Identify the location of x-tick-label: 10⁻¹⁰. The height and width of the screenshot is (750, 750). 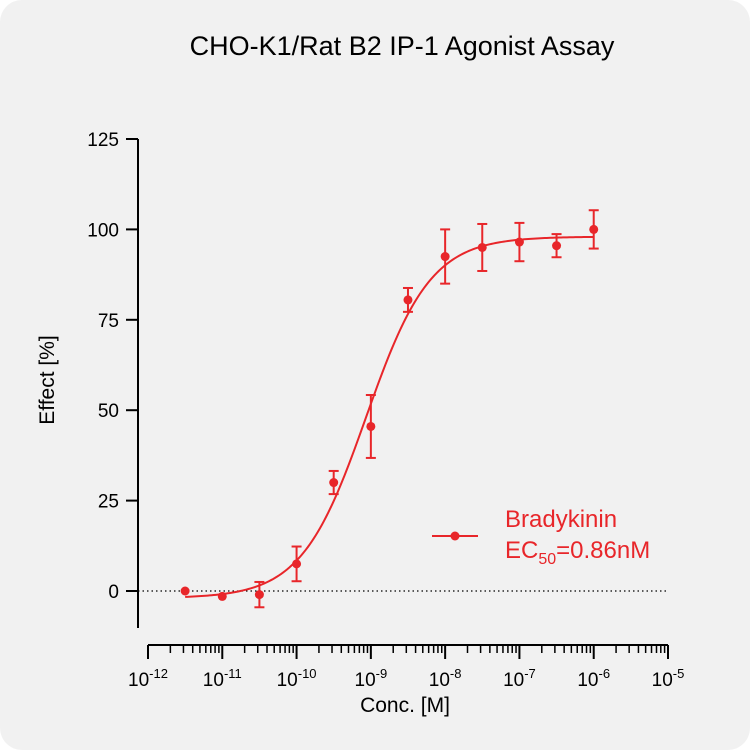
(297, 678).